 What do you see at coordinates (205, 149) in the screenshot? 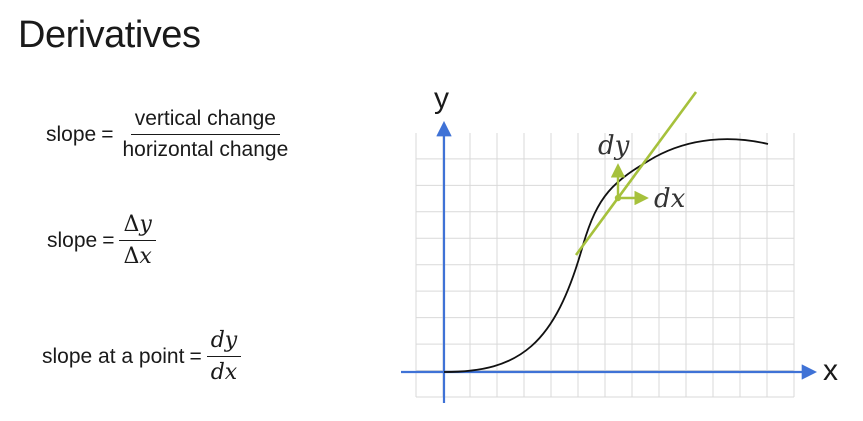
I see `fraction-denominator: horizontal change` at bounding box center [205, 149].